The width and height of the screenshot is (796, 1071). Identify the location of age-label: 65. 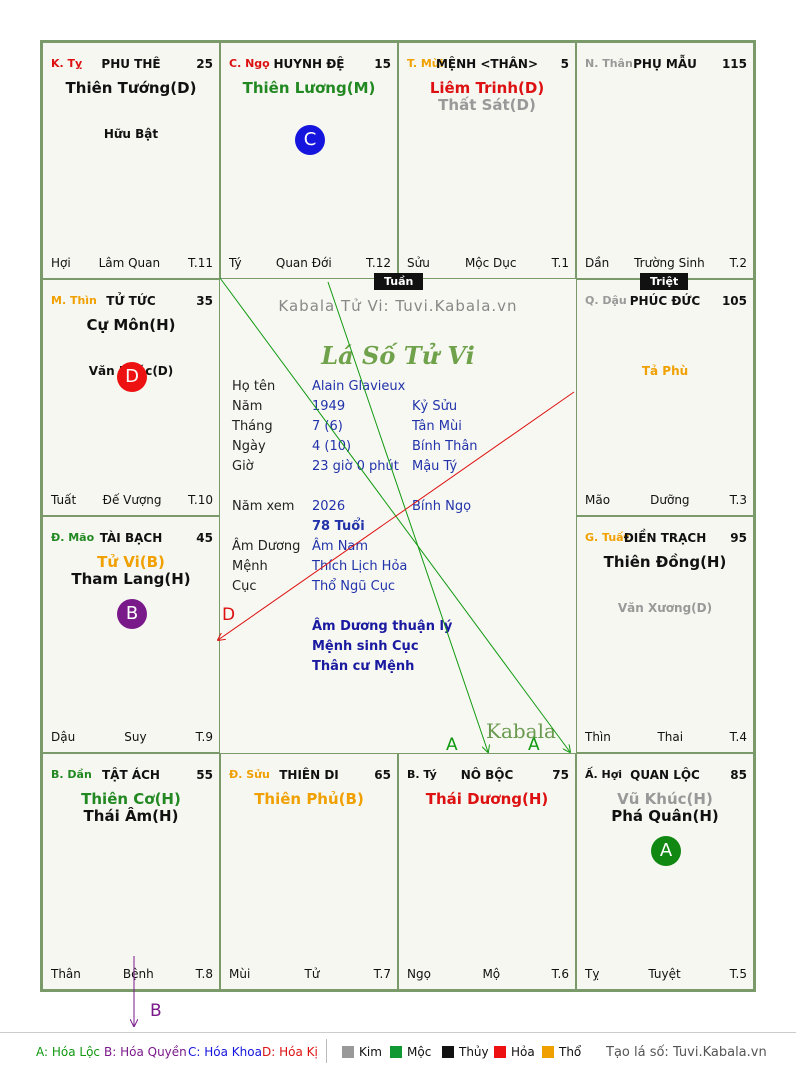
(382, 775).